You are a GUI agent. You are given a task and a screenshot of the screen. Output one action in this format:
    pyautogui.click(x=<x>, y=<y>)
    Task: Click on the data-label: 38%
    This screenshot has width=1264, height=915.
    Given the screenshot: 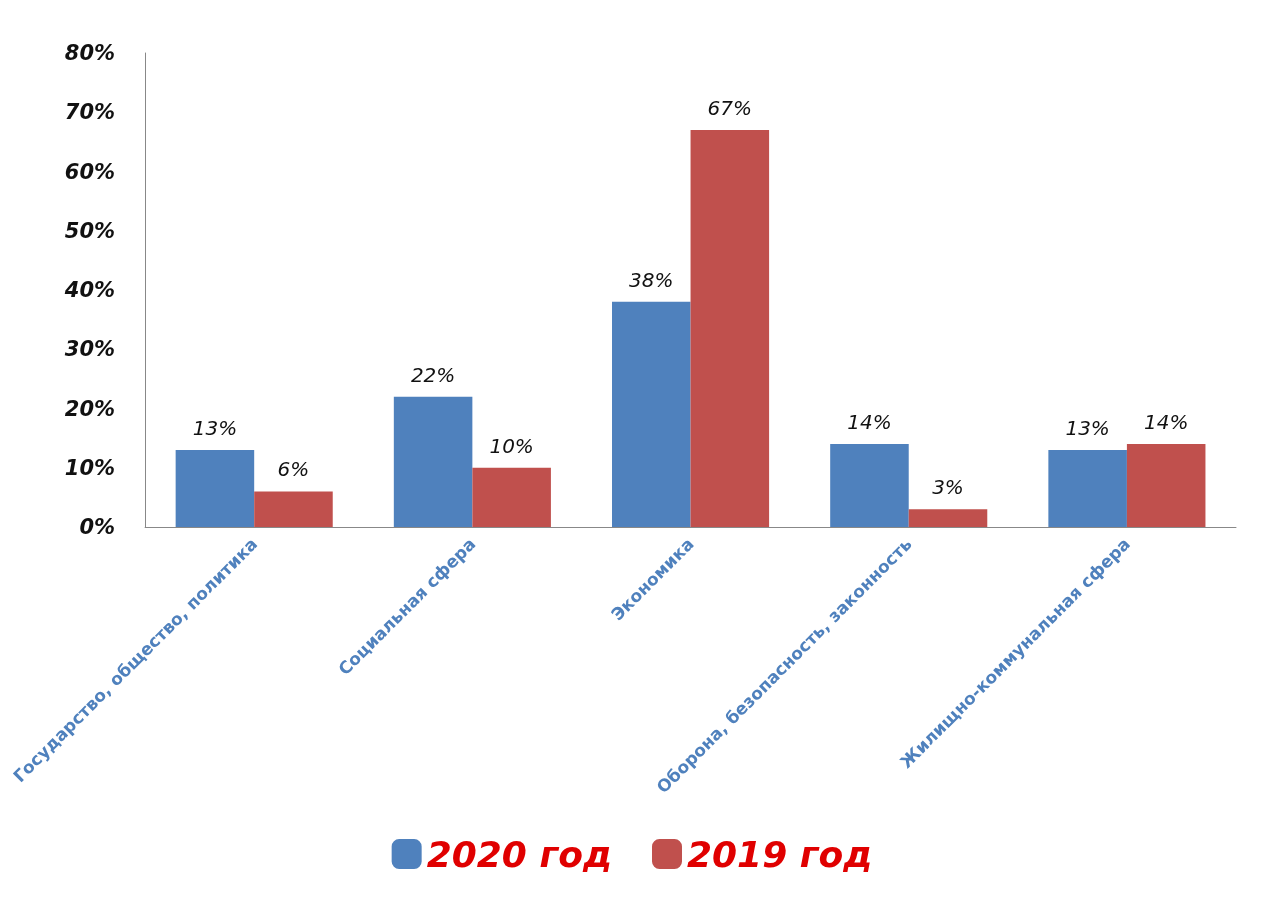 What is the action you would take?
    pyautogui.click(x=651, y=279)
    